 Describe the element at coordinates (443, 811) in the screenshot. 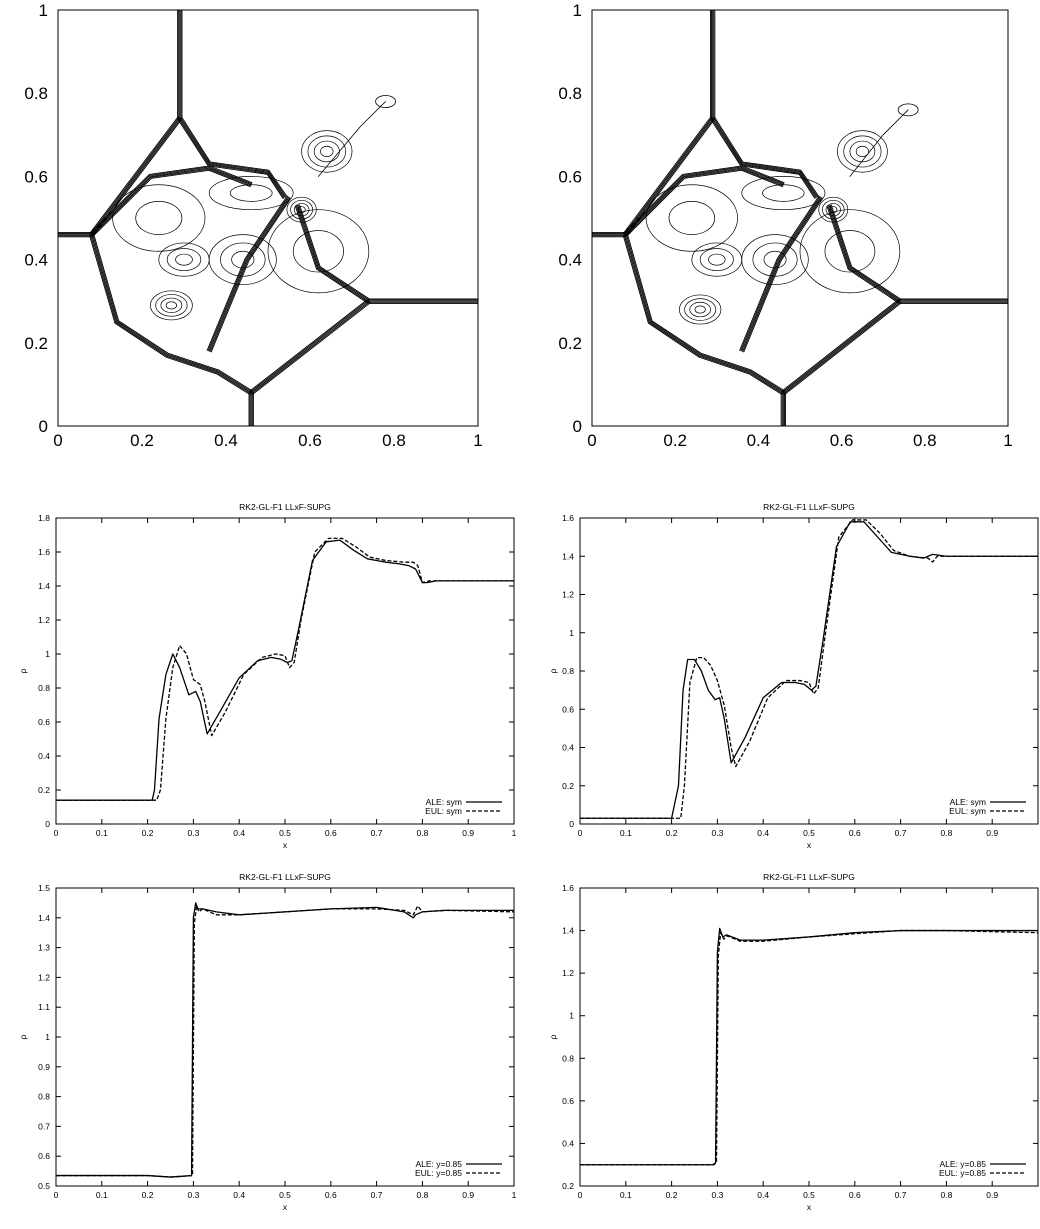

I see `legend-label: EUL: sym` at that location.